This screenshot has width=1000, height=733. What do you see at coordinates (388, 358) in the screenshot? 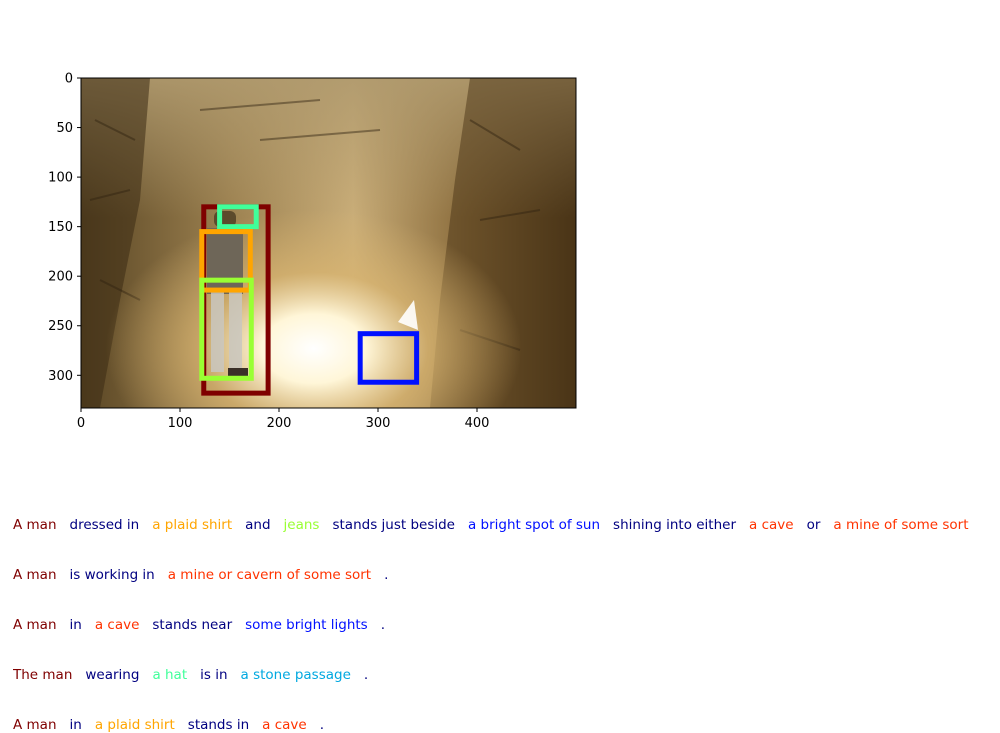
I see `bbox-bright-spot` at bounding box center [388, 358].